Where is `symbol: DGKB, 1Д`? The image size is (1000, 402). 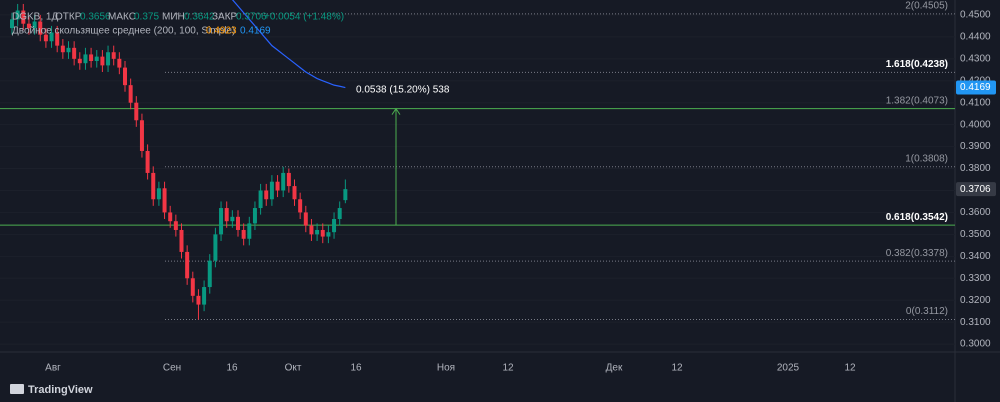
symbol: DGKB, 1Д is located at coordinates (35, 17).